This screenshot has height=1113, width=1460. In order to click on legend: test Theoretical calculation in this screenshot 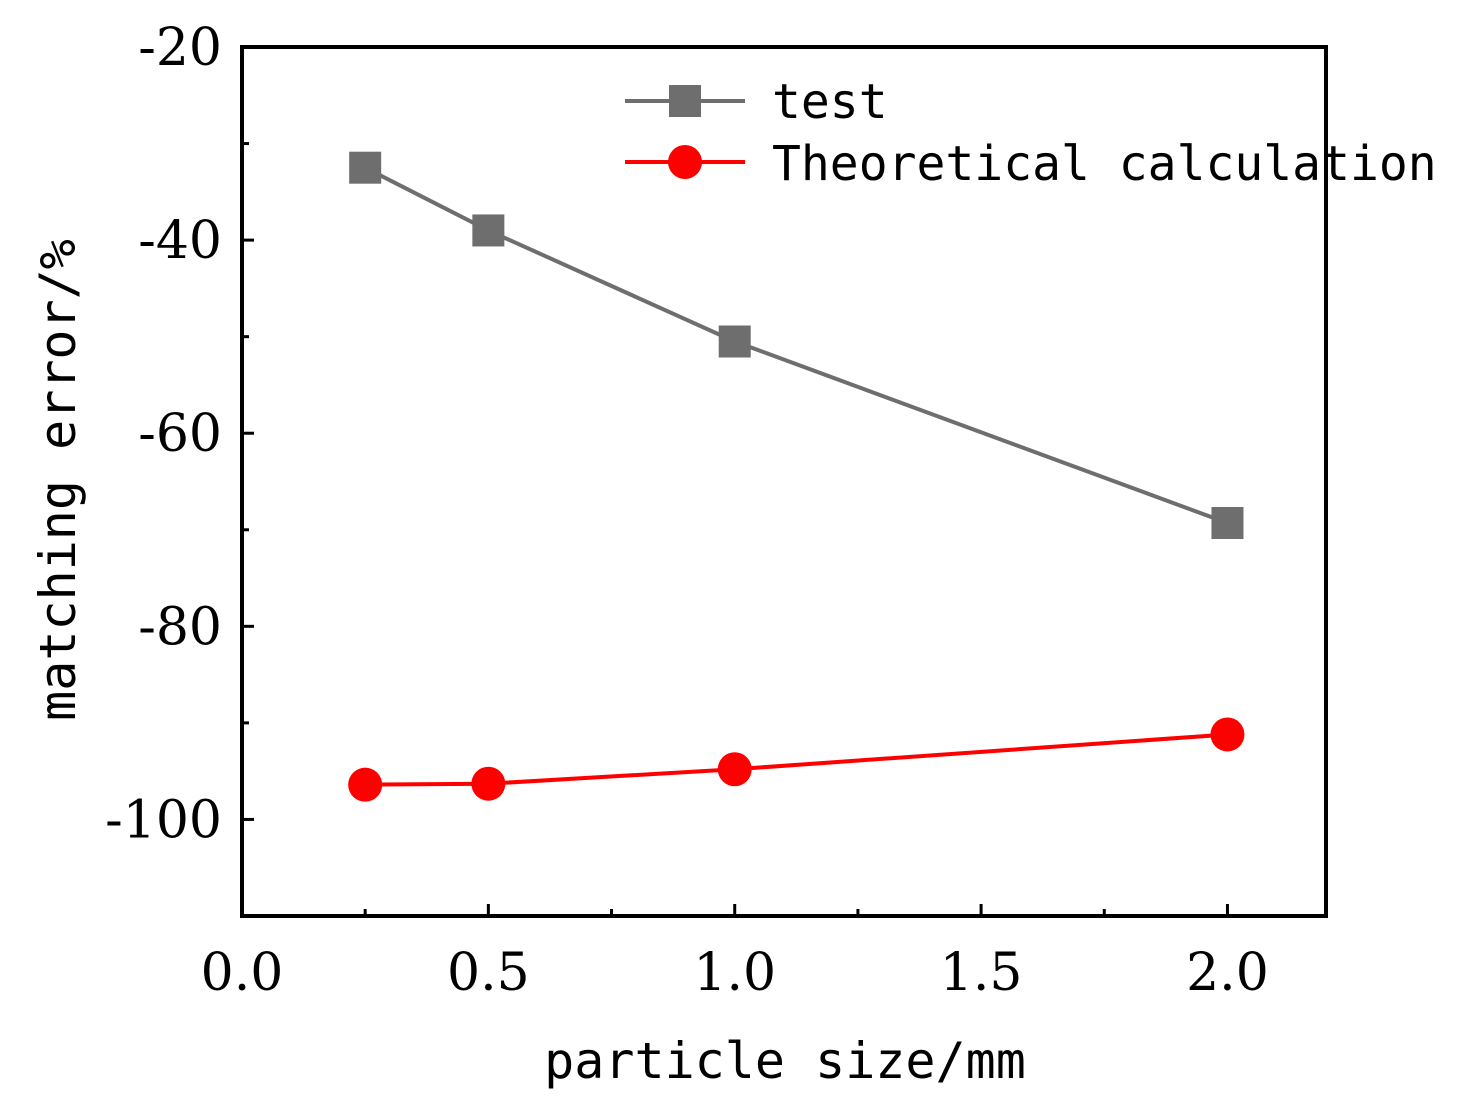, I will do `click(1031, 133)`.